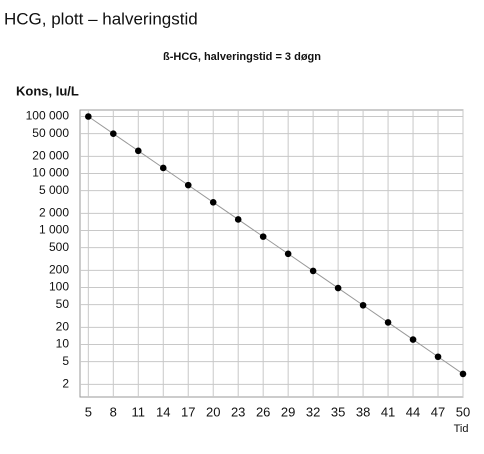  I want to click on y-tick-label: 10, so click(63, 344).